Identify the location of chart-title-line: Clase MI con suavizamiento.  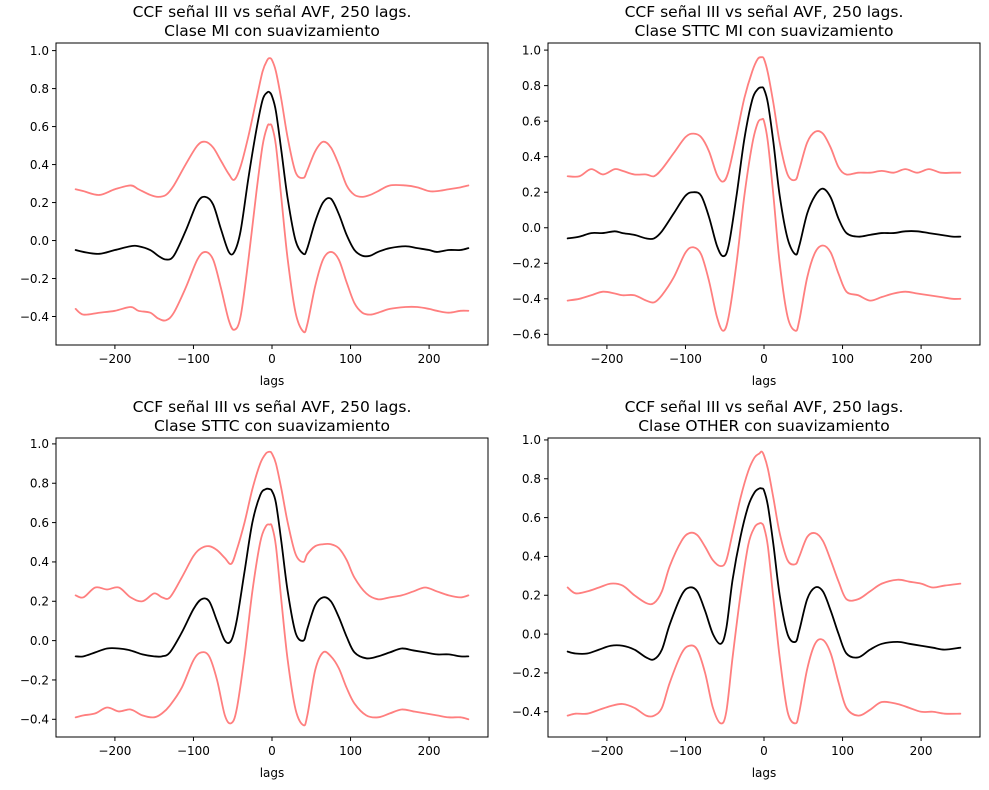
(272, 31).